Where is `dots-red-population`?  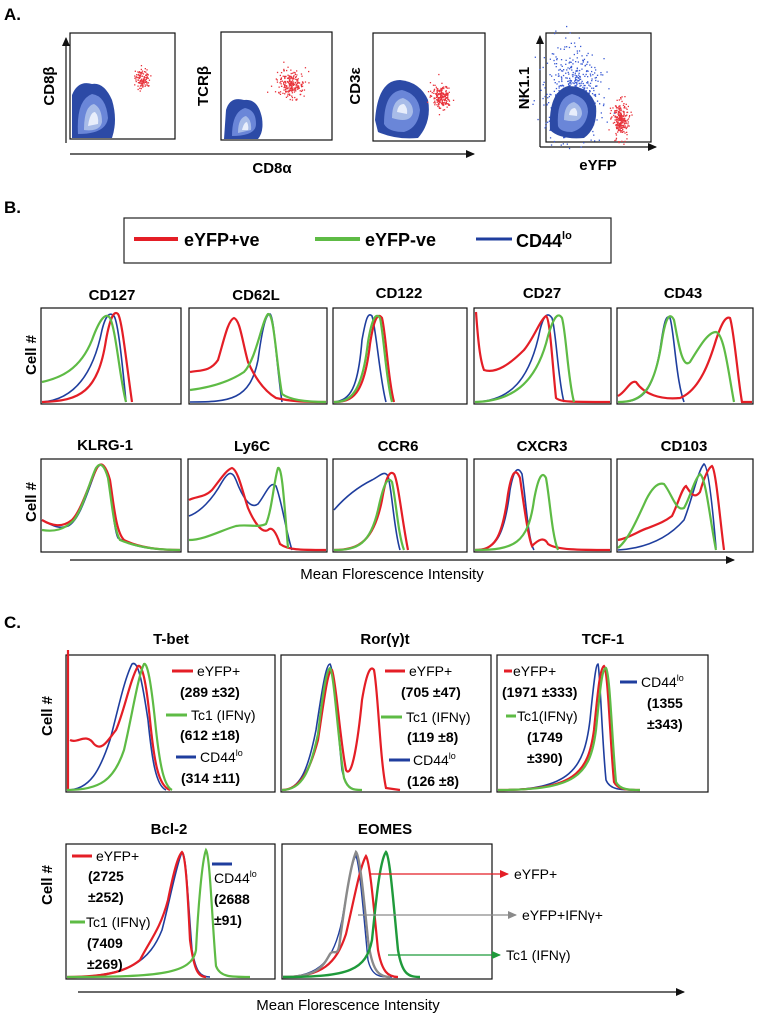
dots-red-population is located at coordinates (440, 94).